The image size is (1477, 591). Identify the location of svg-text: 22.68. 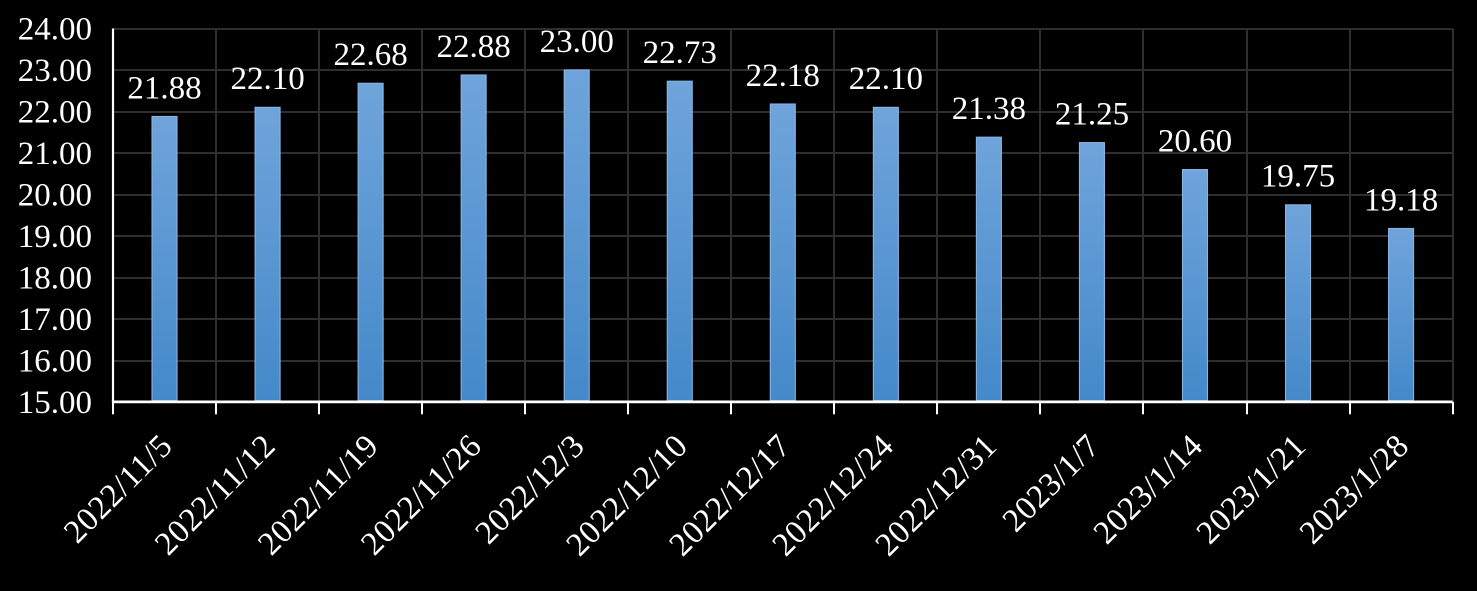
(370, 55).